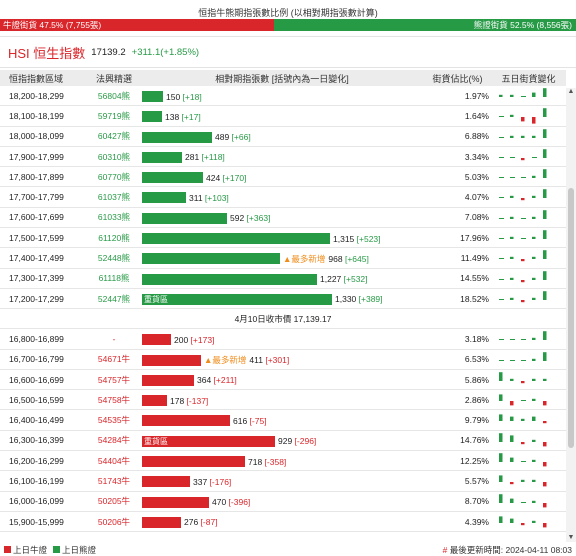  Describe the element at coordinates (226, 178) in the screenshot. I see `bar-value-label: 424 [+170]` at that location.